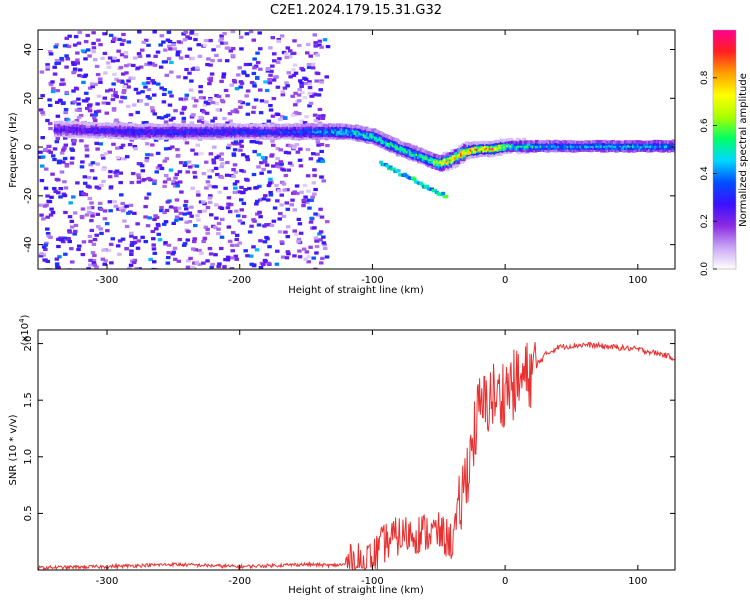  What do you see at coordinates (724, 149) in the screenshot?
I see `colorbar-frame` at bounding box center [724, 149].